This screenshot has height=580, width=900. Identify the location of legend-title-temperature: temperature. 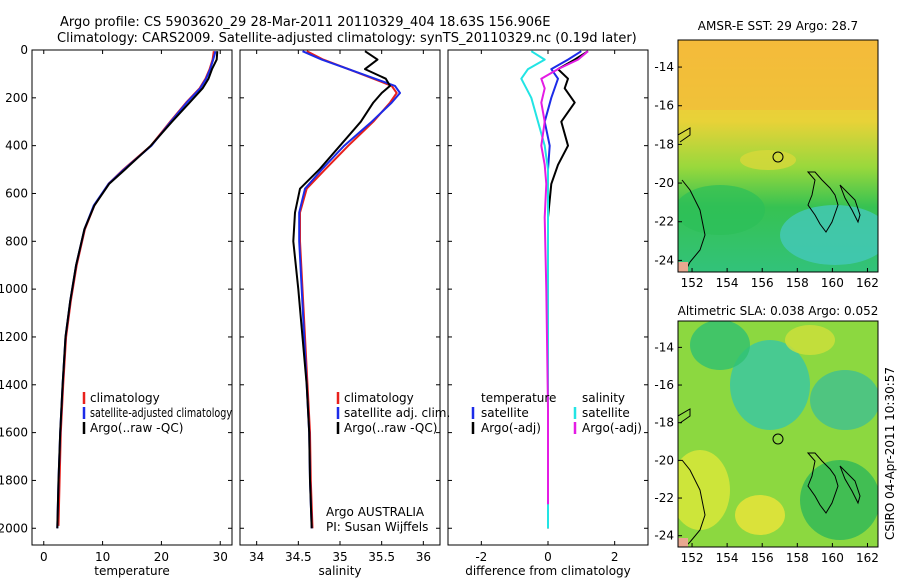
(518, 398).